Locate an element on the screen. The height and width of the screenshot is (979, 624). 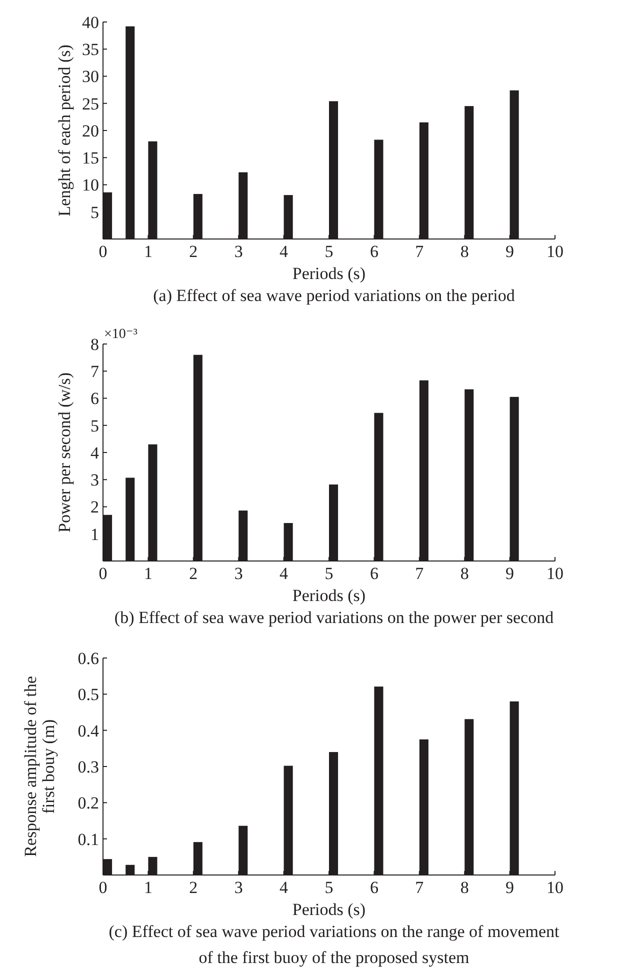
y-axis-title: Lenght of each period (s) is located at coordinates (64, 130).